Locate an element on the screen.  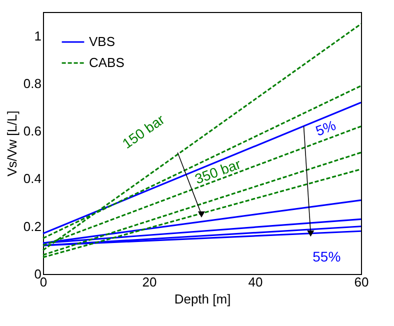
x-tick-label: 60 is located at coordinates (361, 282).